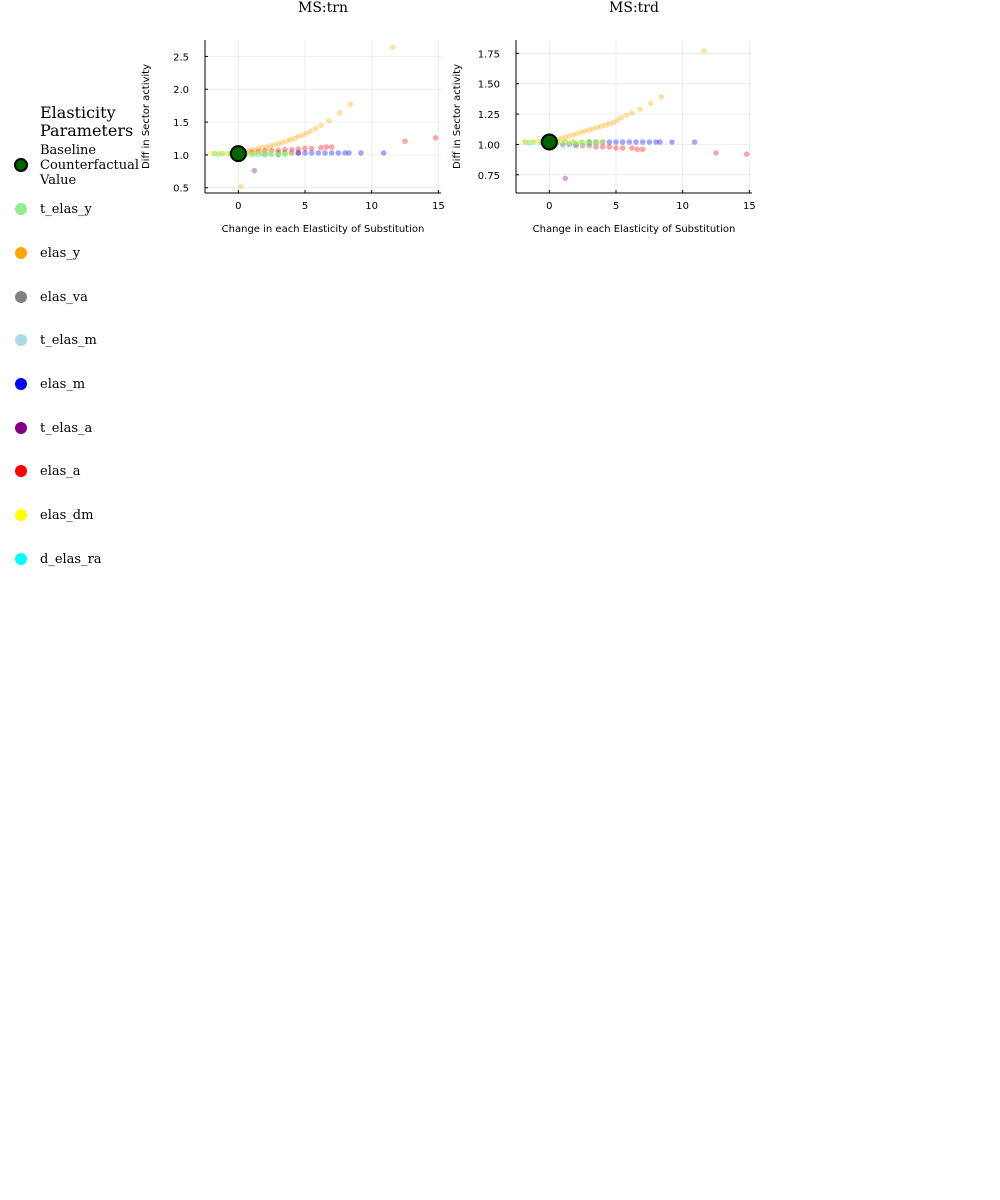  Describe the element at coordinates (489, 145) in the screenshot. I see `y-tick-label: 1.00` at that location.